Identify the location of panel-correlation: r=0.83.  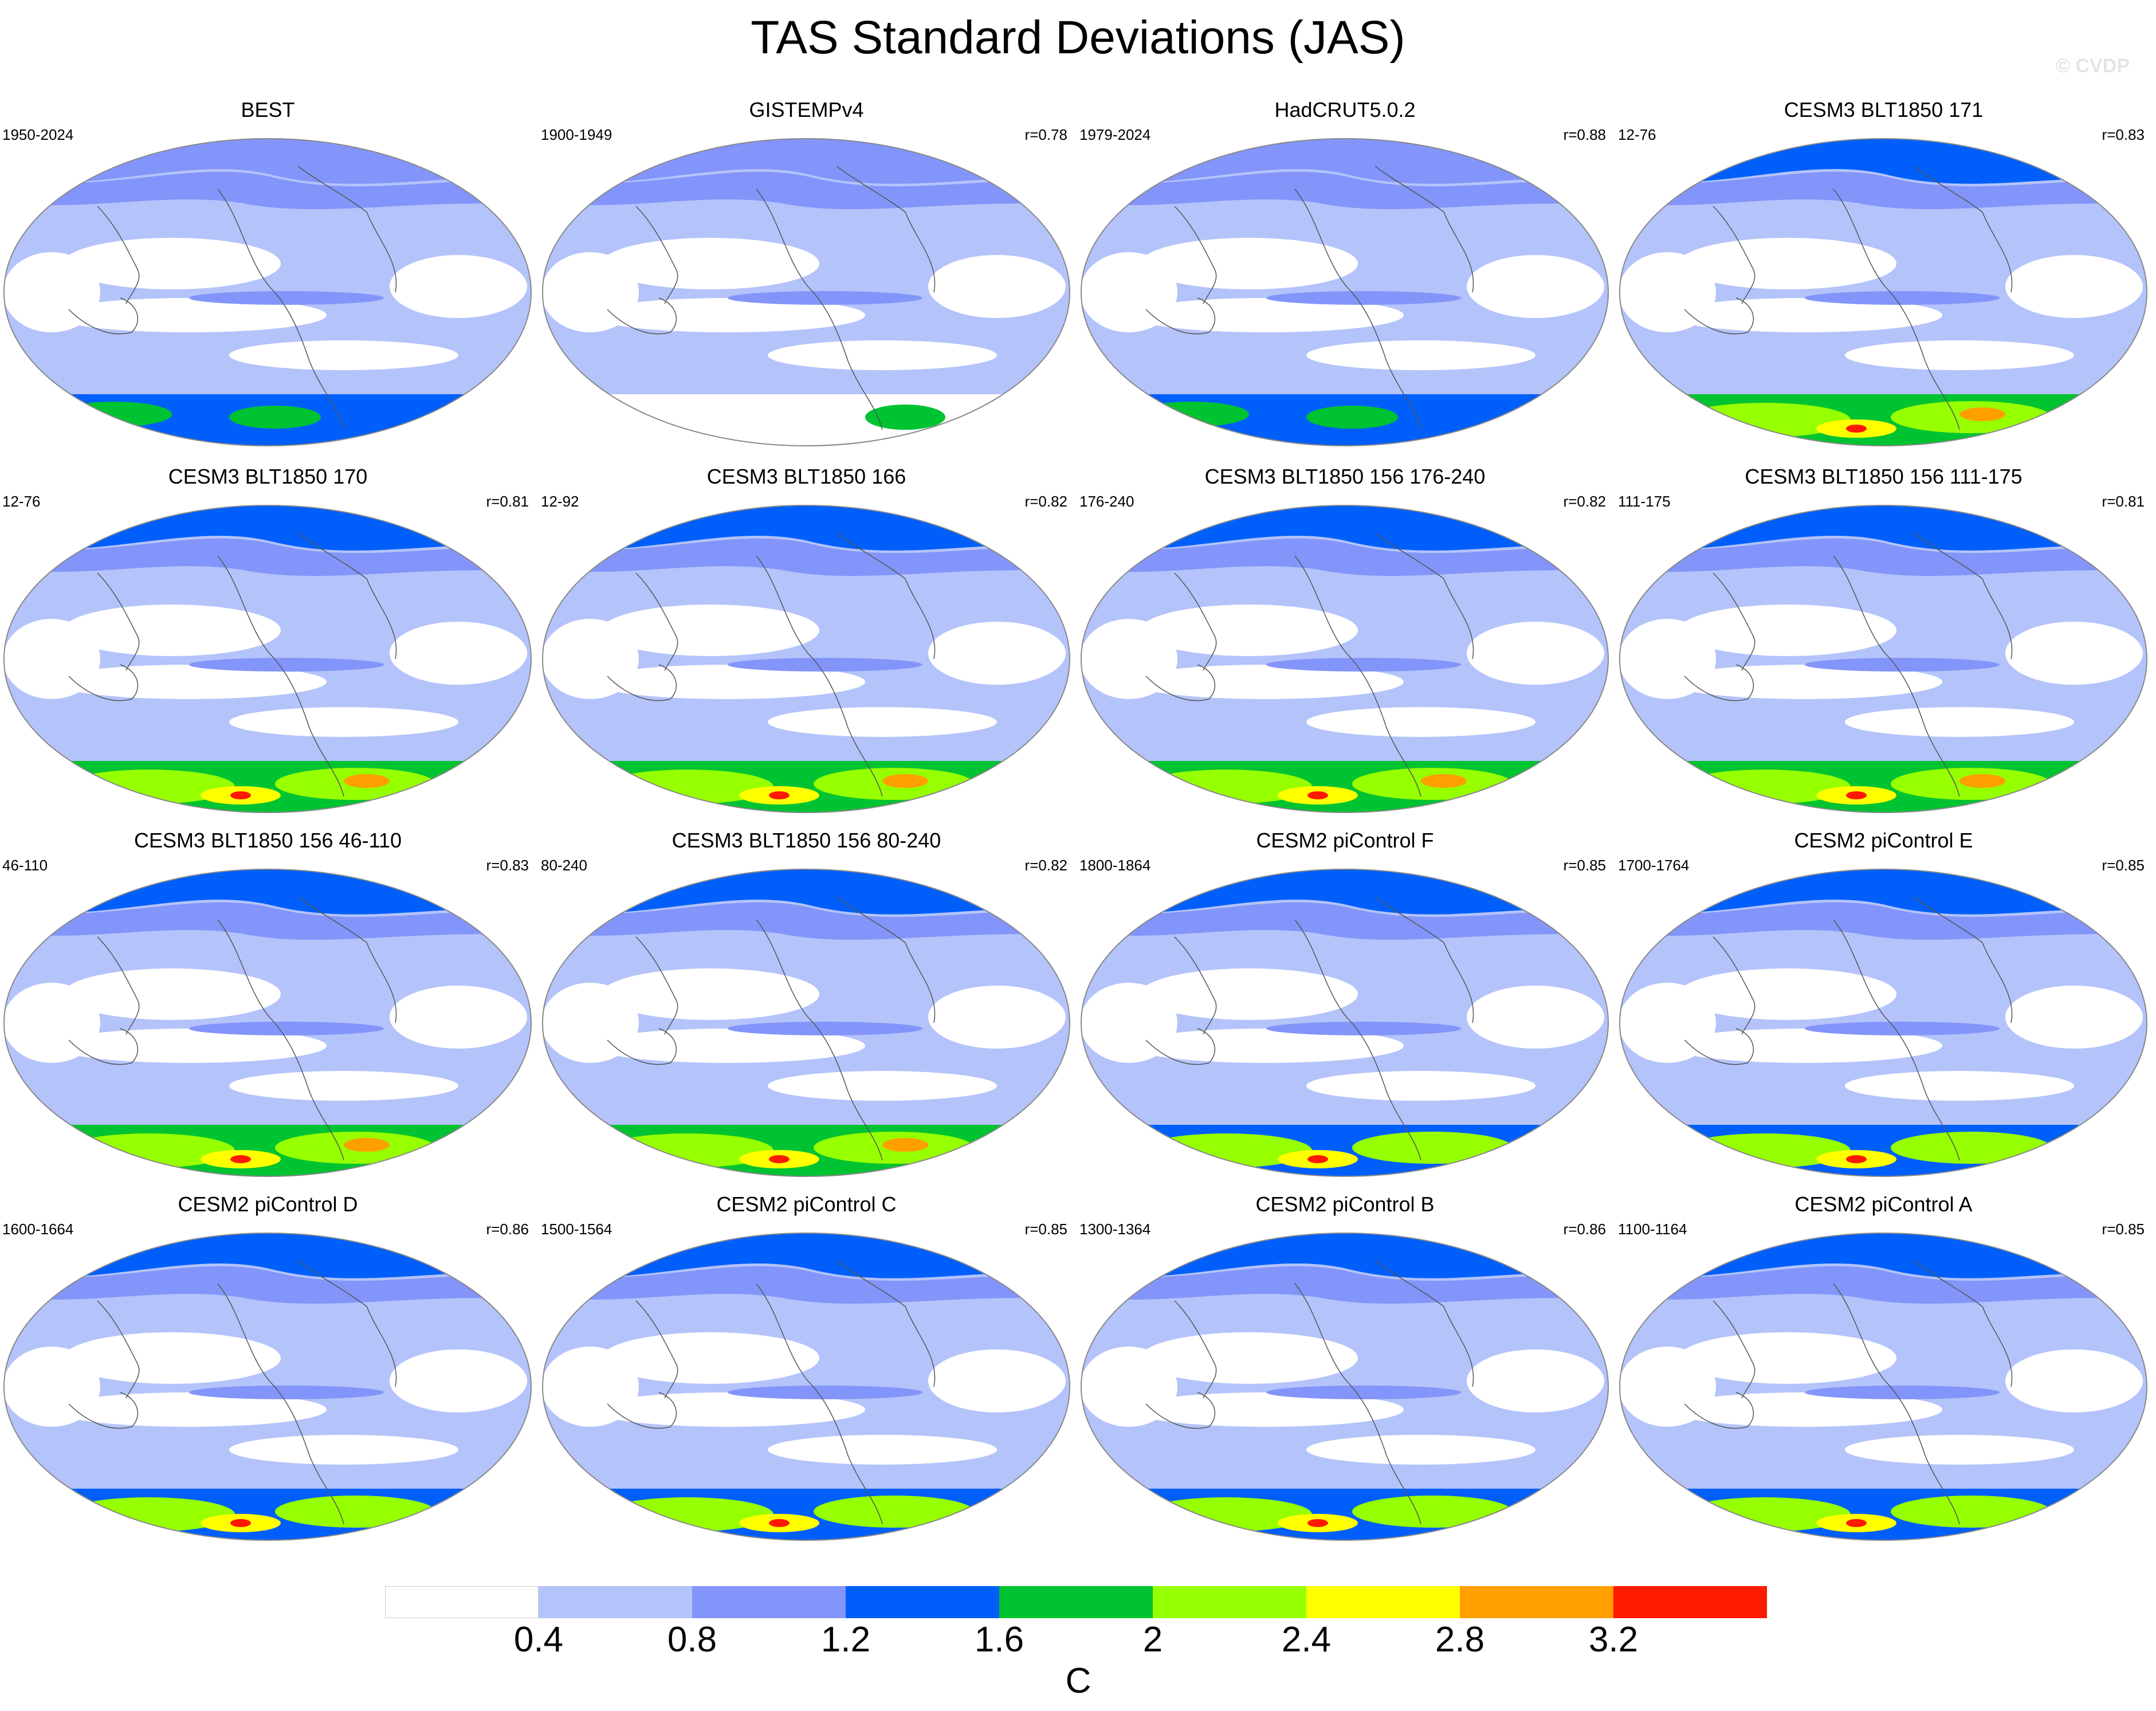
(2123, 134).